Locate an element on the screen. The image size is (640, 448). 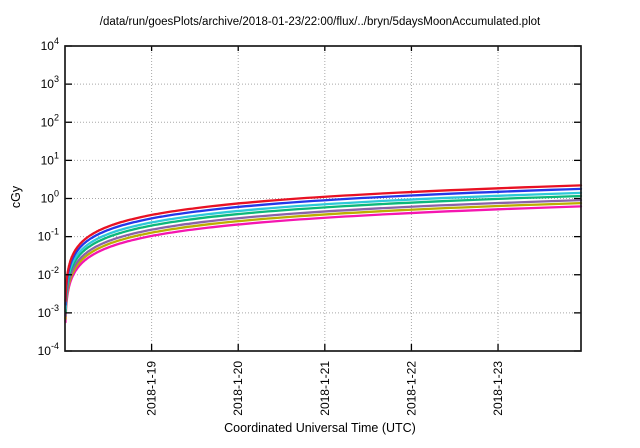
y-tick-label: 10¹ is located at coordinates (50, 158).